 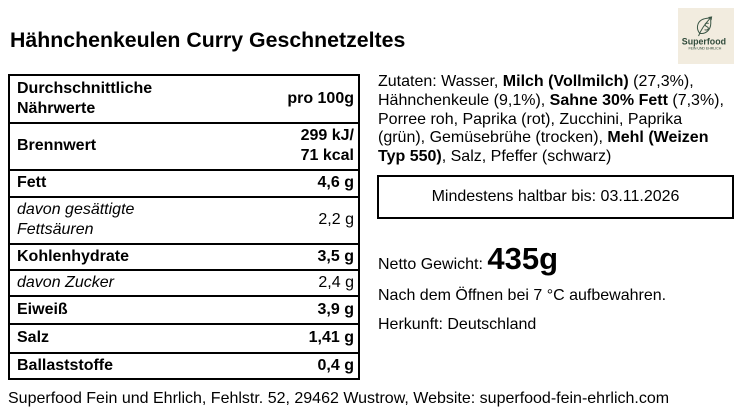 I want to click on svg-text: FEIN UND EHRLICH, so click(x=705, y=49).